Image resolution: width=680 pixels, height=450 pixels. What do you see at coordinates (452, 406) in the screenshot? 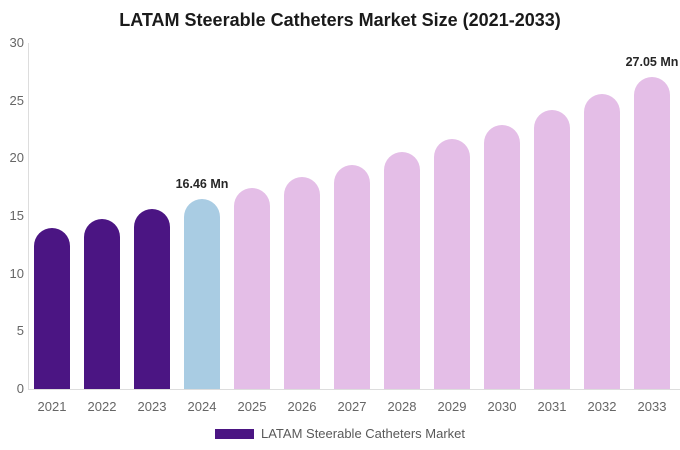
I see `x-tick-label: 2029` at bounding box center [452, 406].